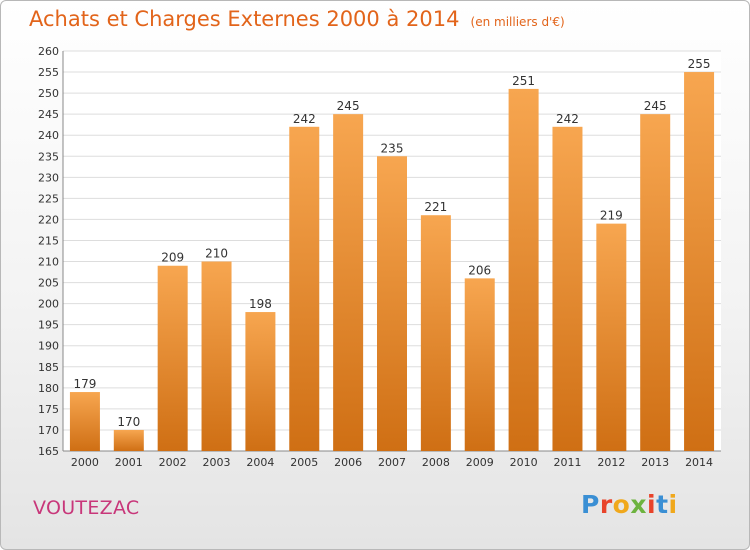 The image size is (750, 550). I want to click on data-label: 219, so click(611, 216).